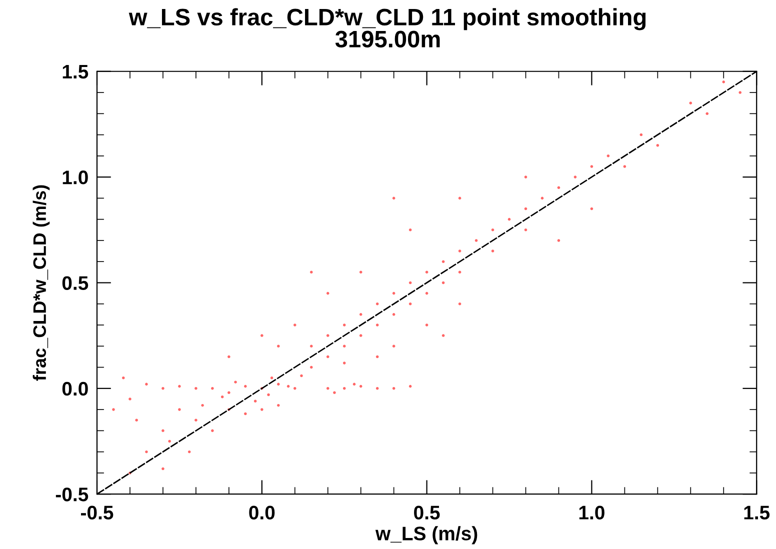 This screenshot has height=549, width=776. Describe the element at coordinates (75, 283) in the screenshot. I see `y-tick-label: 0.5` at that location.